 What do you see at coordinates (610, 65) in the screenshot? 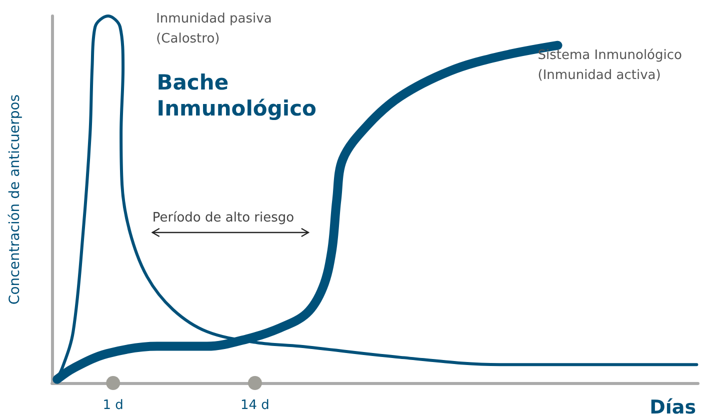
I see `series-label: Sistema Inmunológico (Inmunidad activa)` at bounding box center [610, 65].